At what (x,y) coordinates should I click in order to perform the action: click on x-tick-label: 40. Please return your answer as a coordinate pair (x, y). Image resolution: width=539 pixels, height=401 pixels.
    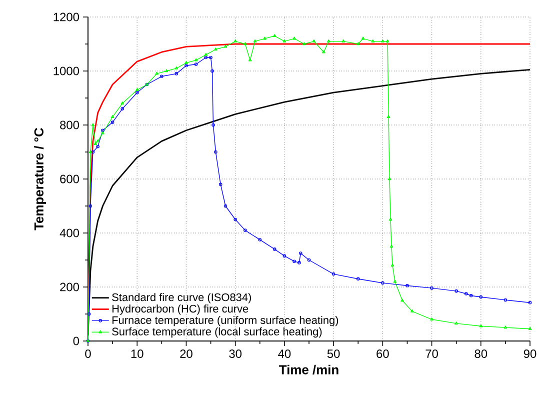
    Looking at the image, I should click on (284, 354).